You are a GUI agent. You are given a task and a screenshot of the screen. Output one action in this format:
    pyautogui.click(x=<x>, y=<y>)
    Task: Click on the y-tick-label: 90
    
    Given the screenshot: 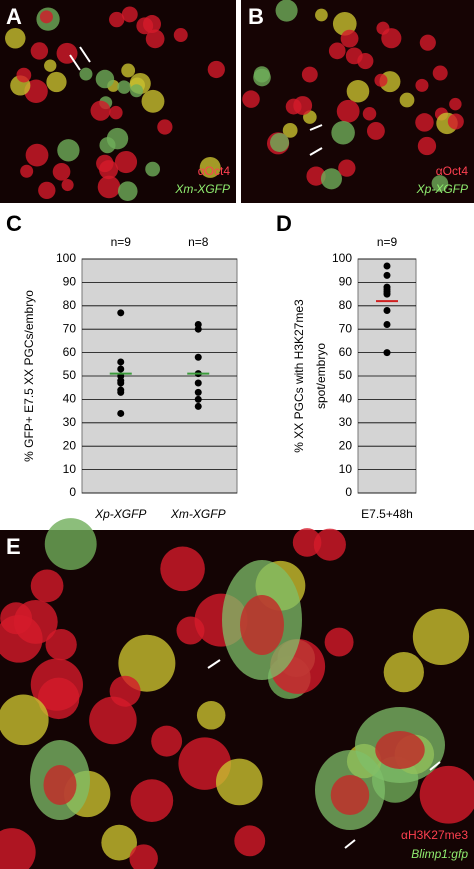 What is the action you would take?
    pyautogui.click(x=346, y=282)
    